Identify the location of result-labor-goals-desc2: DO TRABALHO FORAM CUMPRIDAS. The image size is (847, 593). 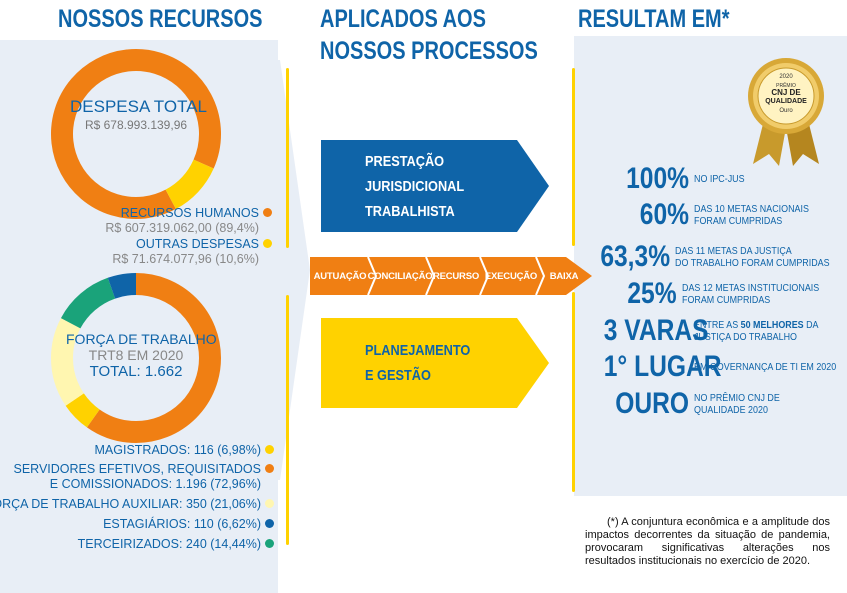
(752, 263).